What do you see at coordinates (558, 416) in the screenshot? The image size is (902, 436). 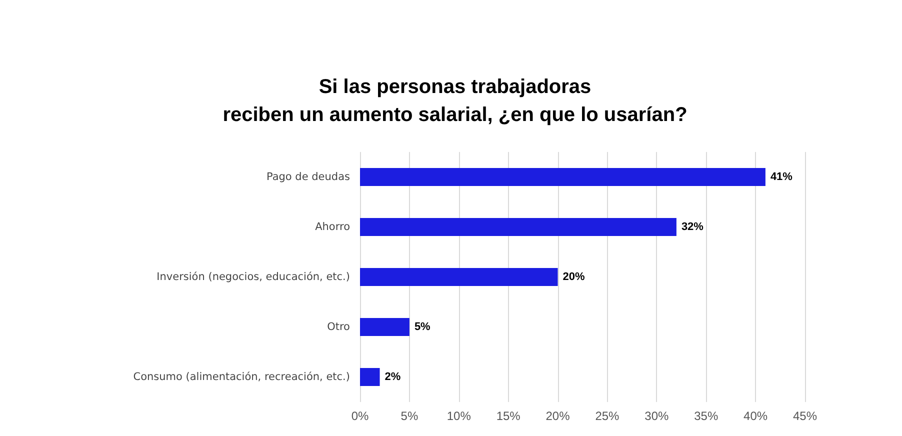 I see `x-tick-label: 20%` at bounding box center [558, 416].